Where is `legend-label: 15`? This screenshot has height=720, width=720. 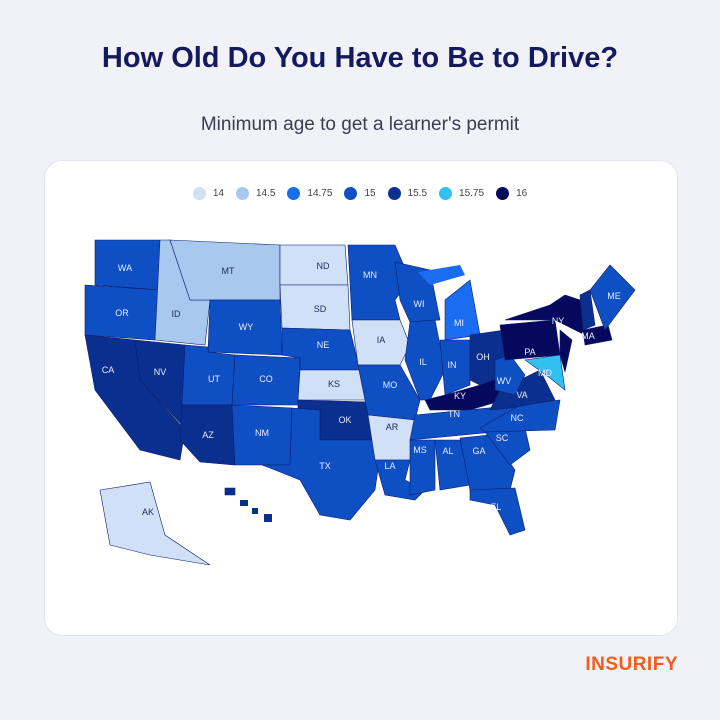 legend-label: 15 is located at coordinates (370, 193).